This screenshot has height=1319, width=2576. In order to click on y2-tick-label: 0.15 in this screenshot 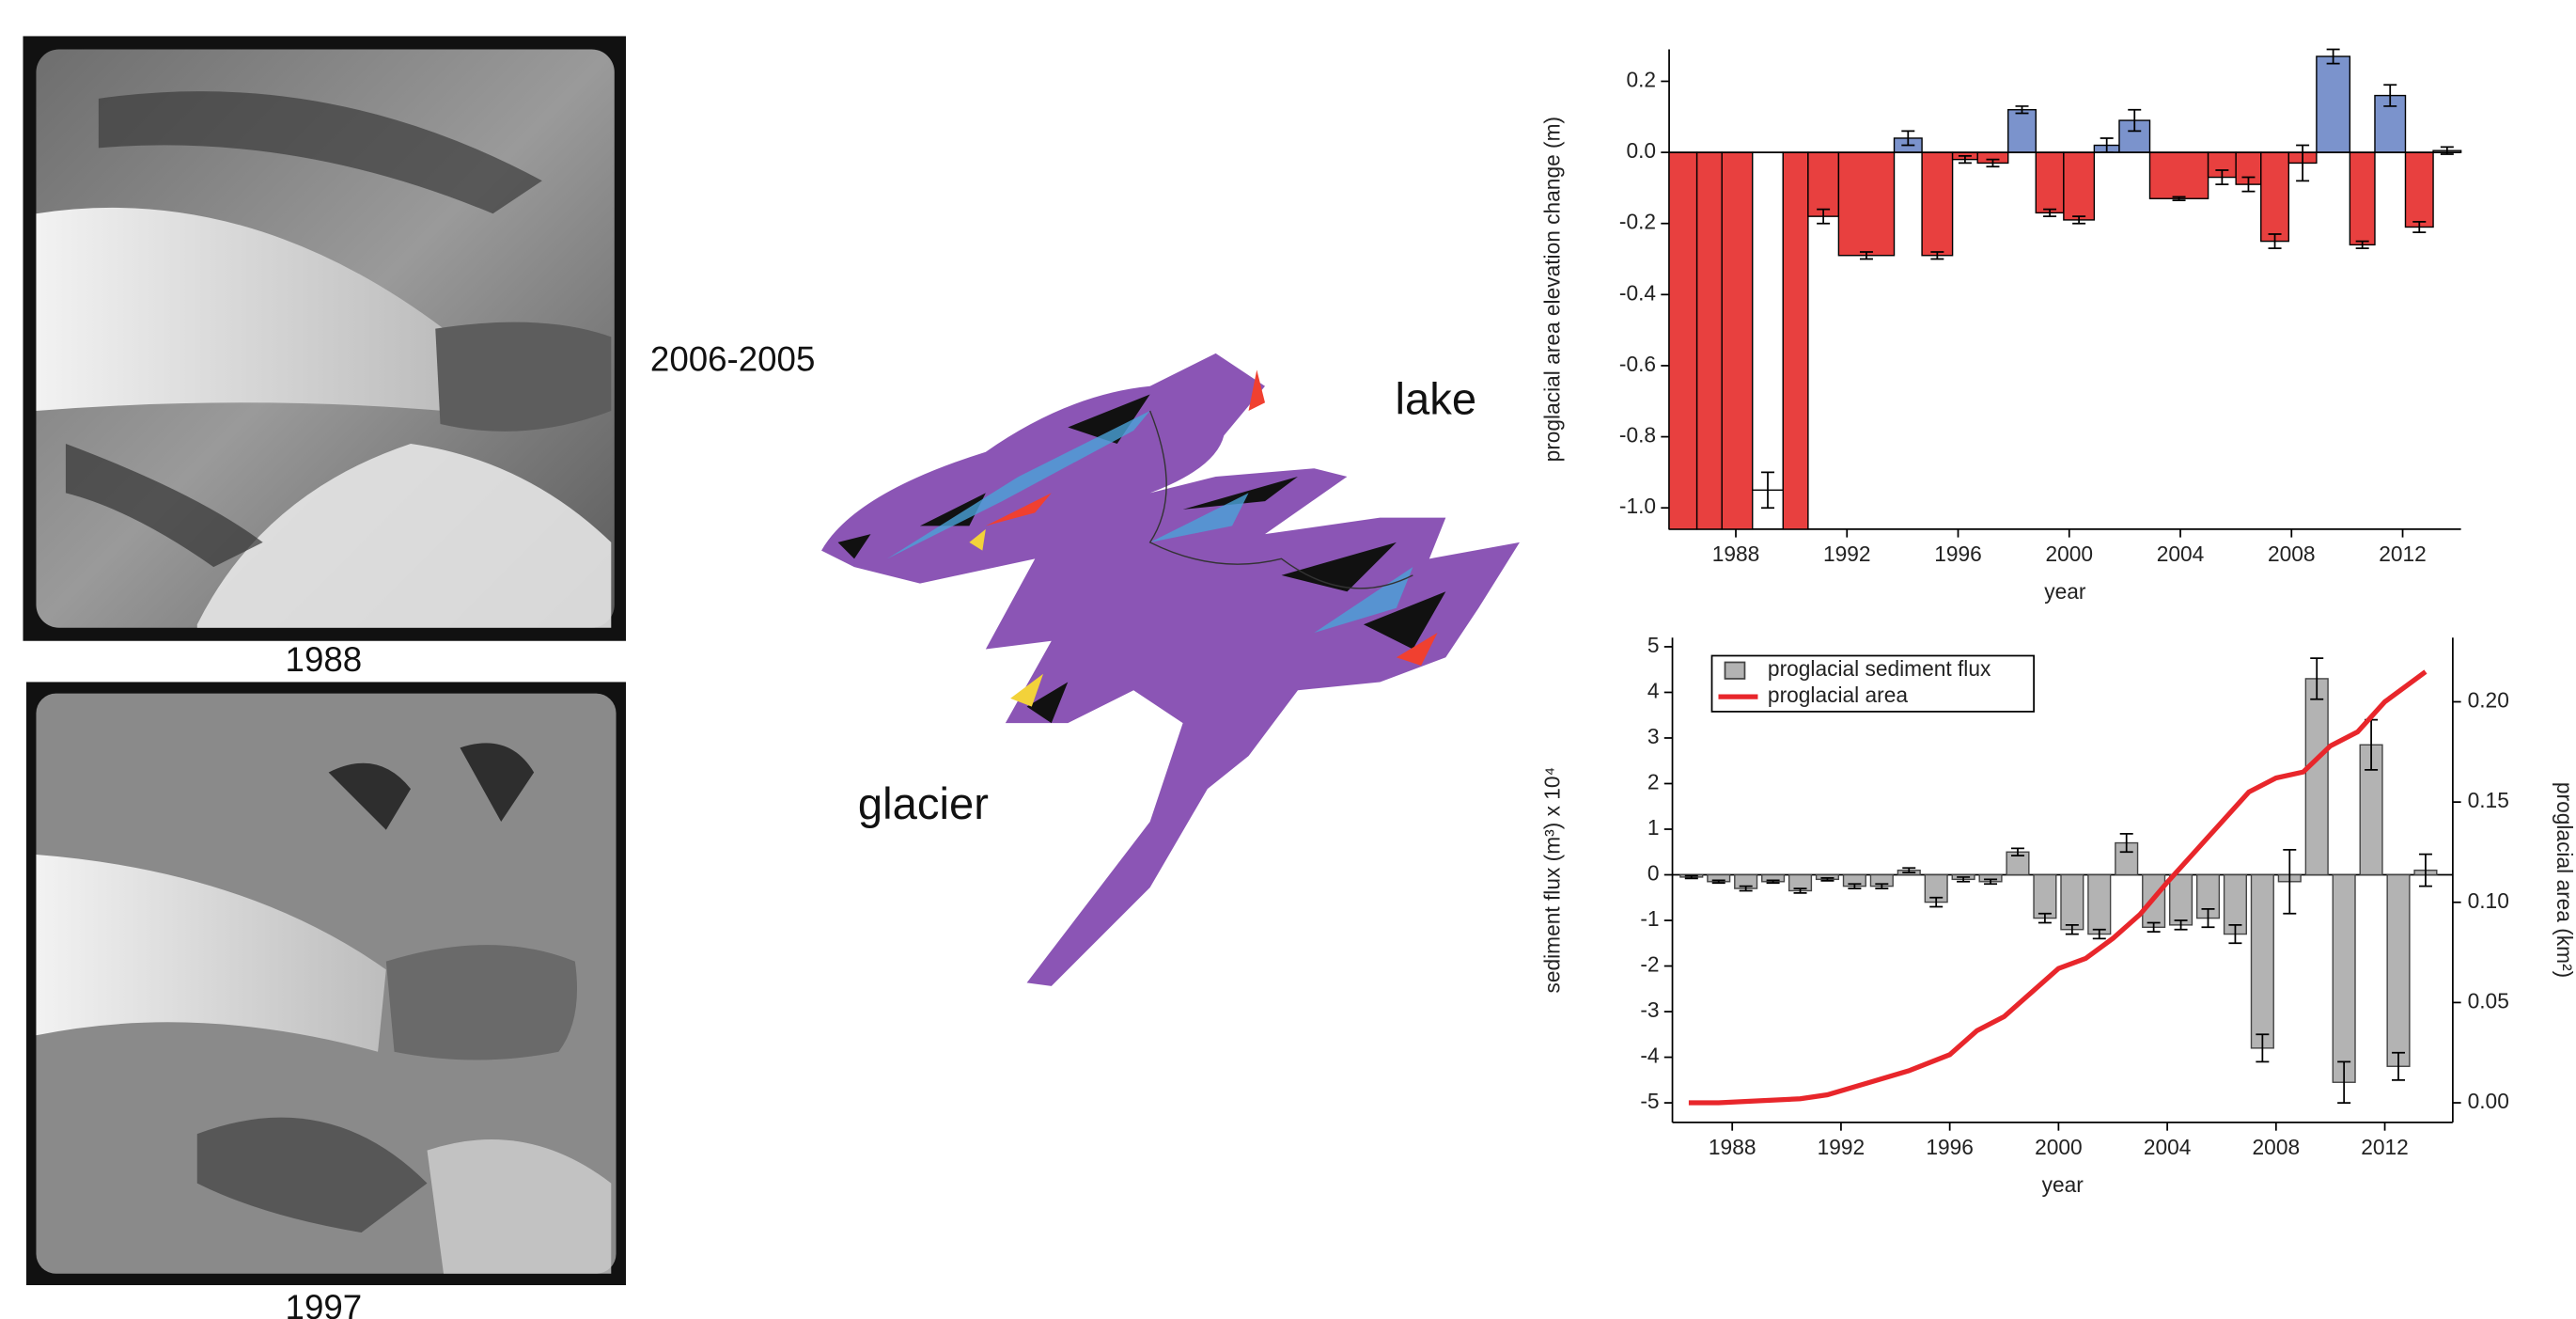, I will do `click(2488, 800)`.